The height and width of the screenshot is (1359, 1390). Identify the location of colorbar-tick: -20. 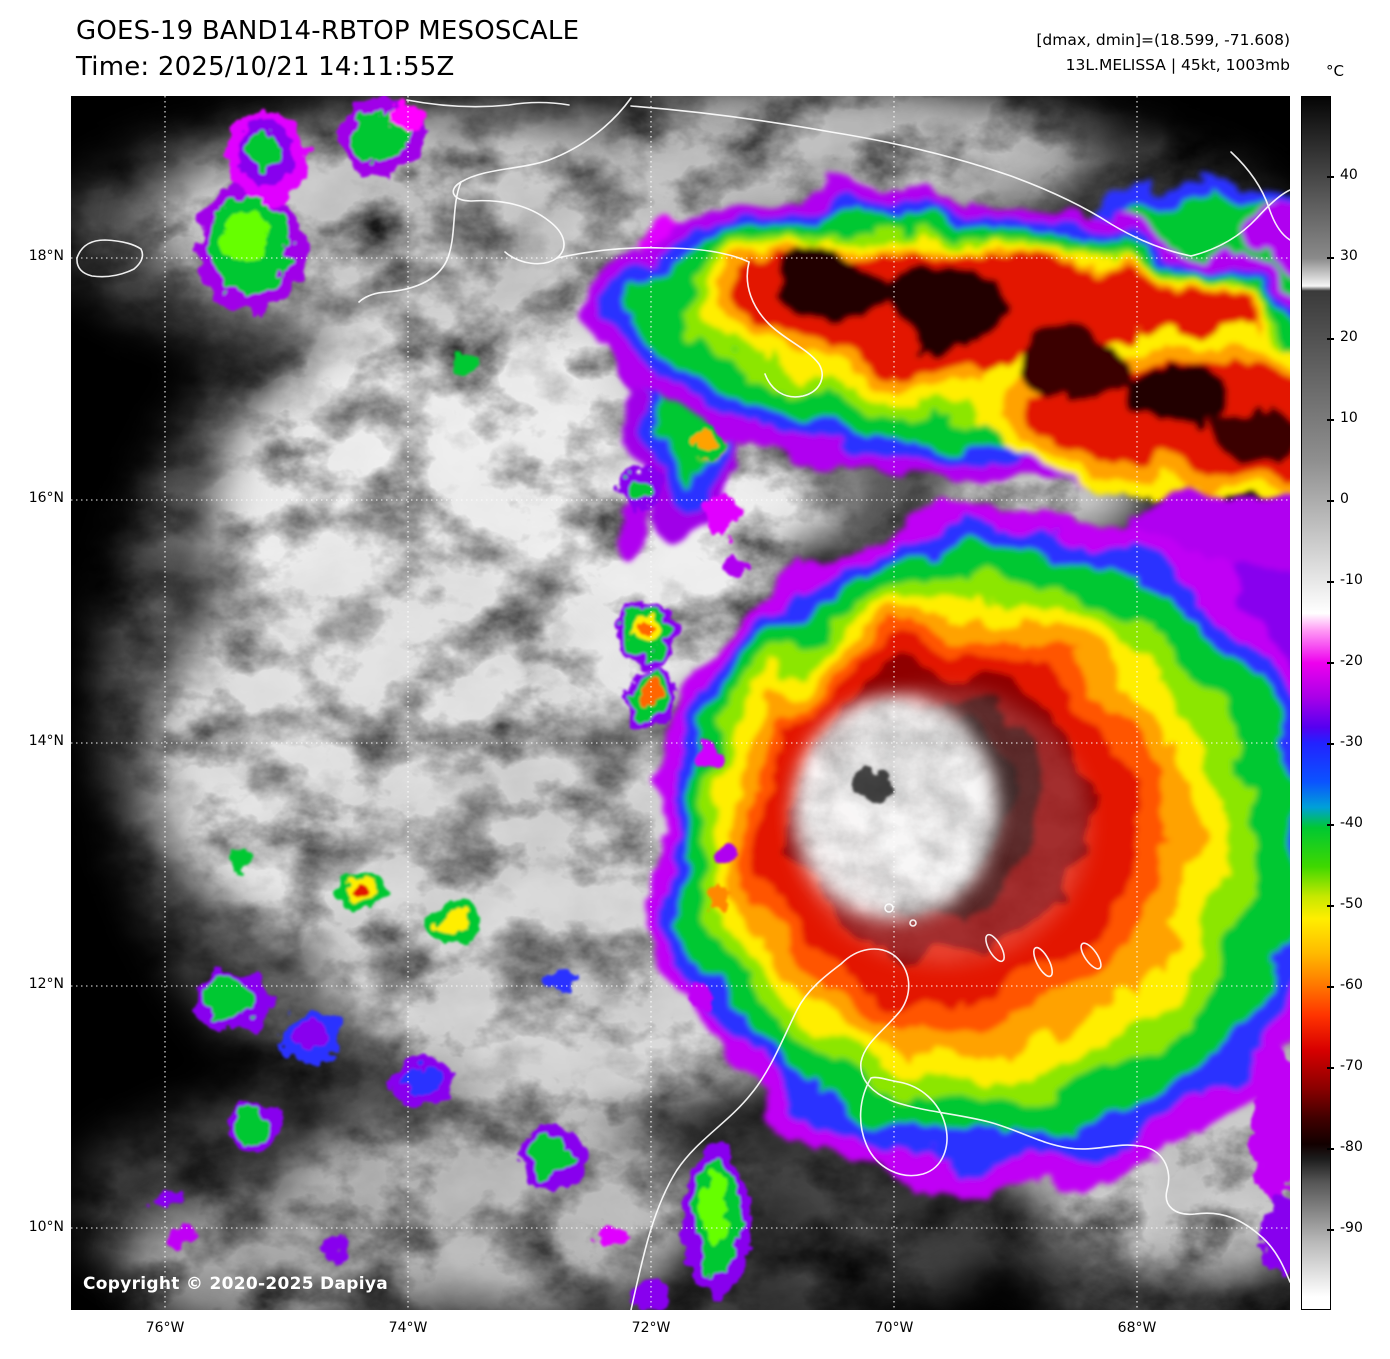
(1345, 663).